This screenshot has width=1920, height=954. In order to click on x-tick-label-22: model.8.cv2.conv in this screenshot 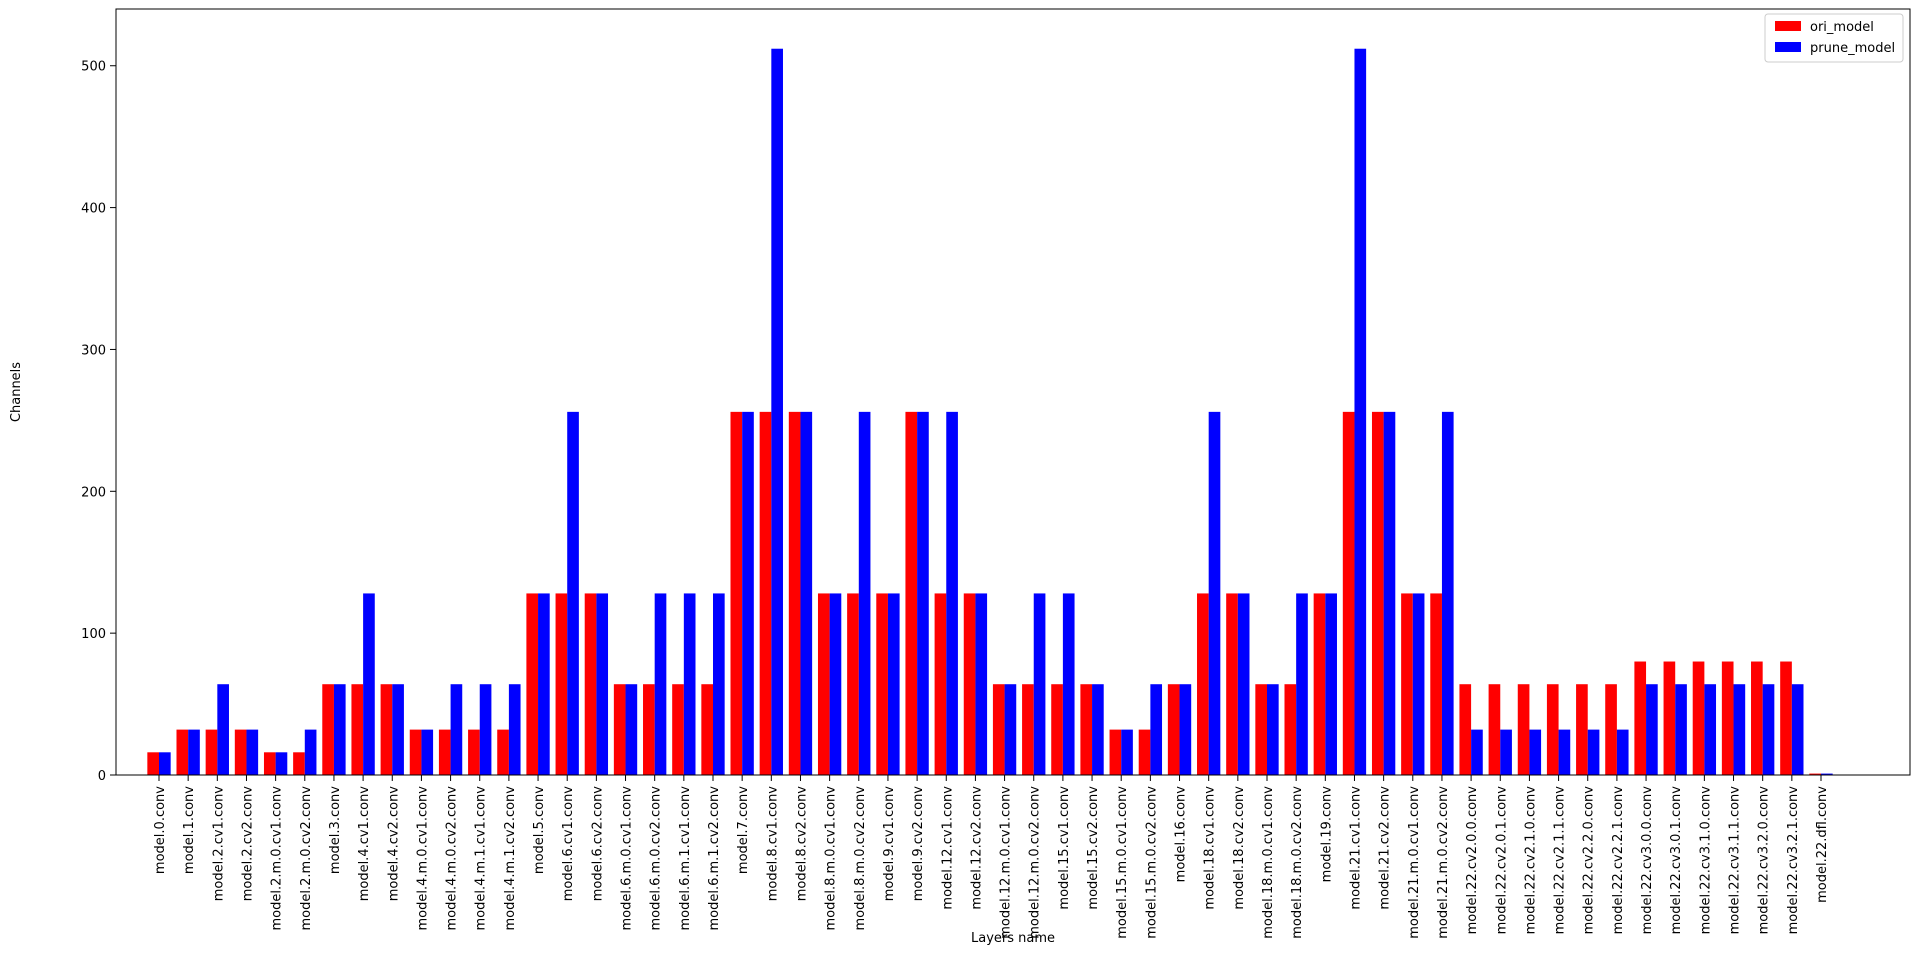, I will do `click(801, 844)`.